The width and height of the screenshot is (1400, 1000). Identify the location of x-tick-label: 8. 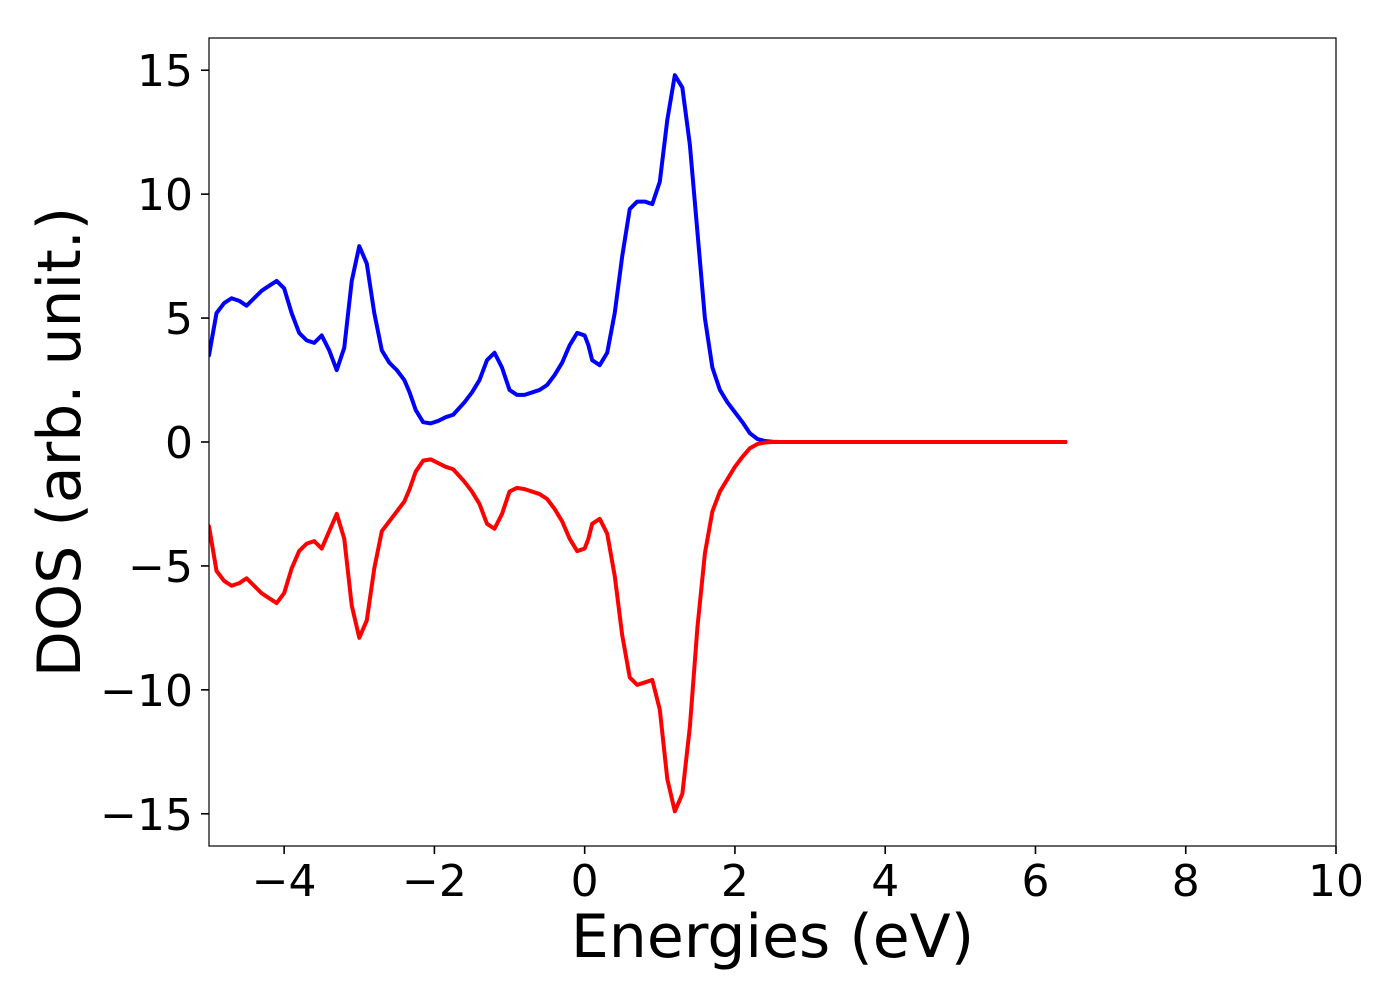
(1186, 881).